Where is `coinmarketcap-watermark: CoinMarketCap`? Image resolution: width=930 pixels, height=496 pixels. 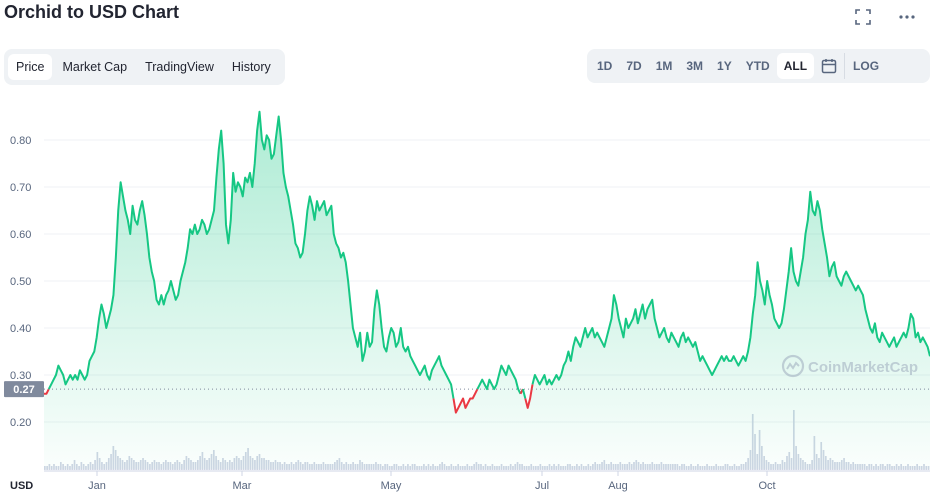
coinmarketcap-watermark: CoinMarketCap is located at coordinates (849, 366).